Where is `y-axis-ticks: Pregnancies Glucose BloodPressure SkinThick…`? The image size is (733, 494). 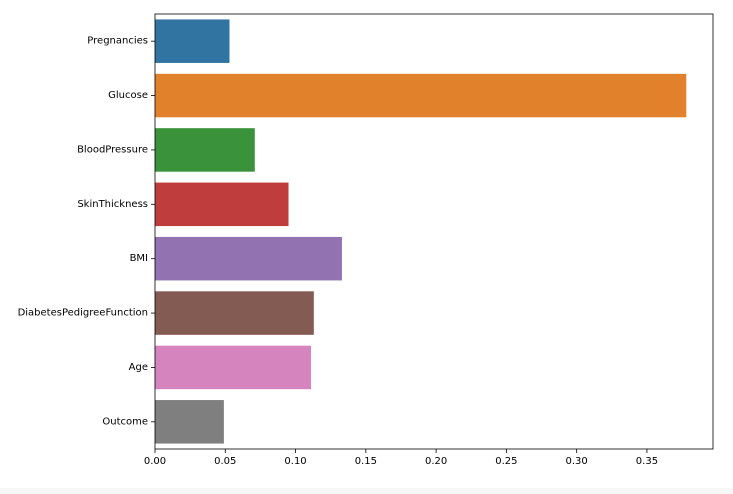
y-axis-ticks: Pregnancies Glucose BloodPressure SkinThick… is located at coordinates (86, 231).